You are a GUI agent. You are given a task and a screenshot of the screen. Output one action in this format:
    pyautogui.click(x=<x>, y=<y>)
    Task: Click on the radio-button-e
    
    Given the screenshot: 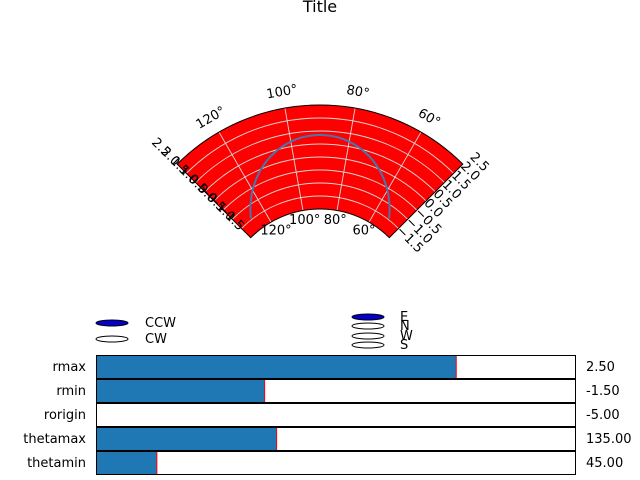 What is the action you would take?
    pyautogui.click(x=368, y=317)
    